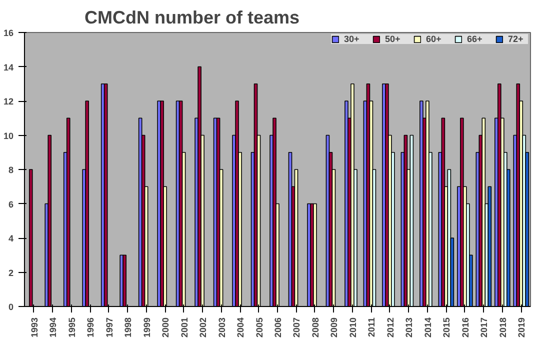 The width and height of the screenshot is (555, 345). I want to click on x-tick-label: 2014, so click(427, 327).